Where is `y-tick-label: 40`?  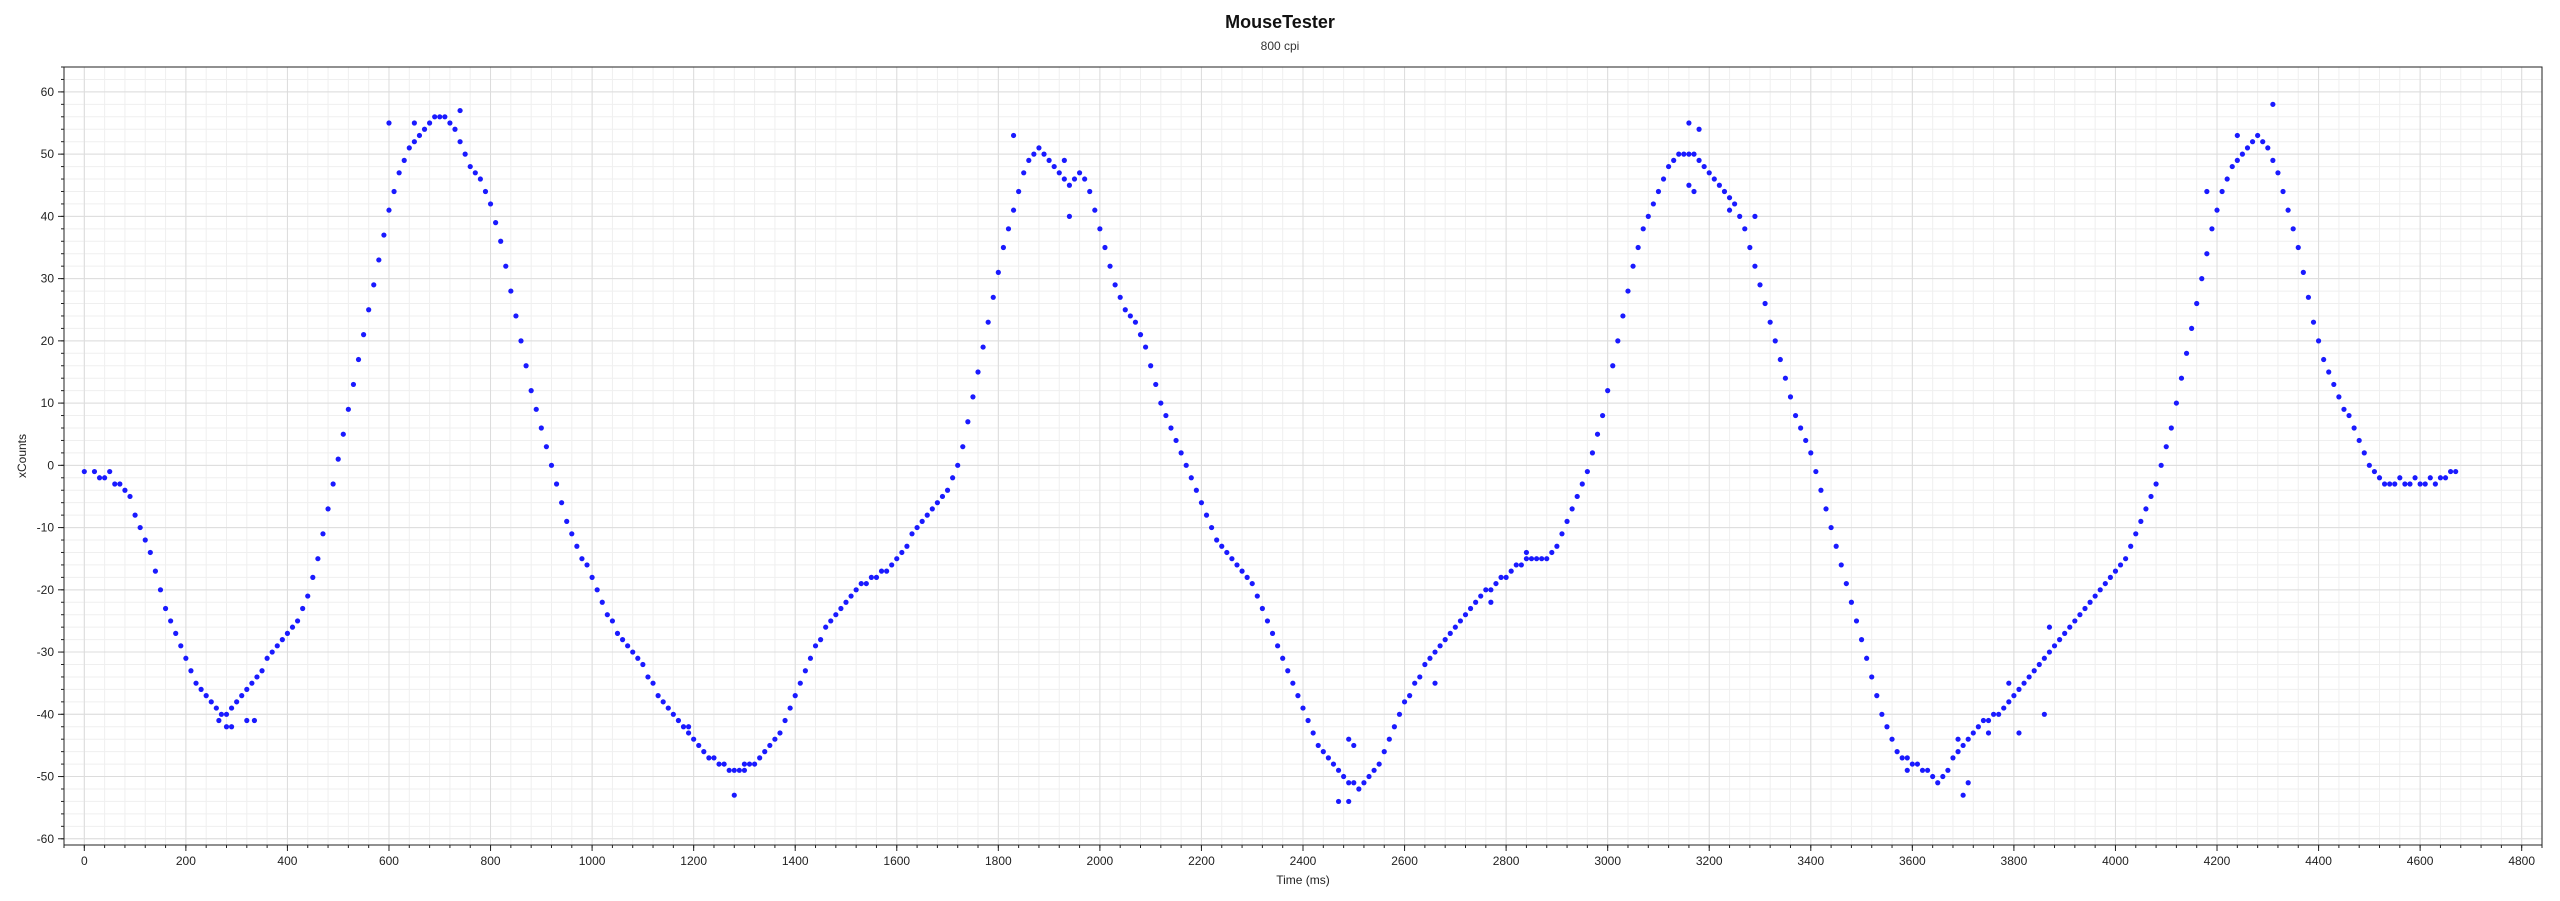 y-tick-label: 40 is located at coordinates (48, 216).